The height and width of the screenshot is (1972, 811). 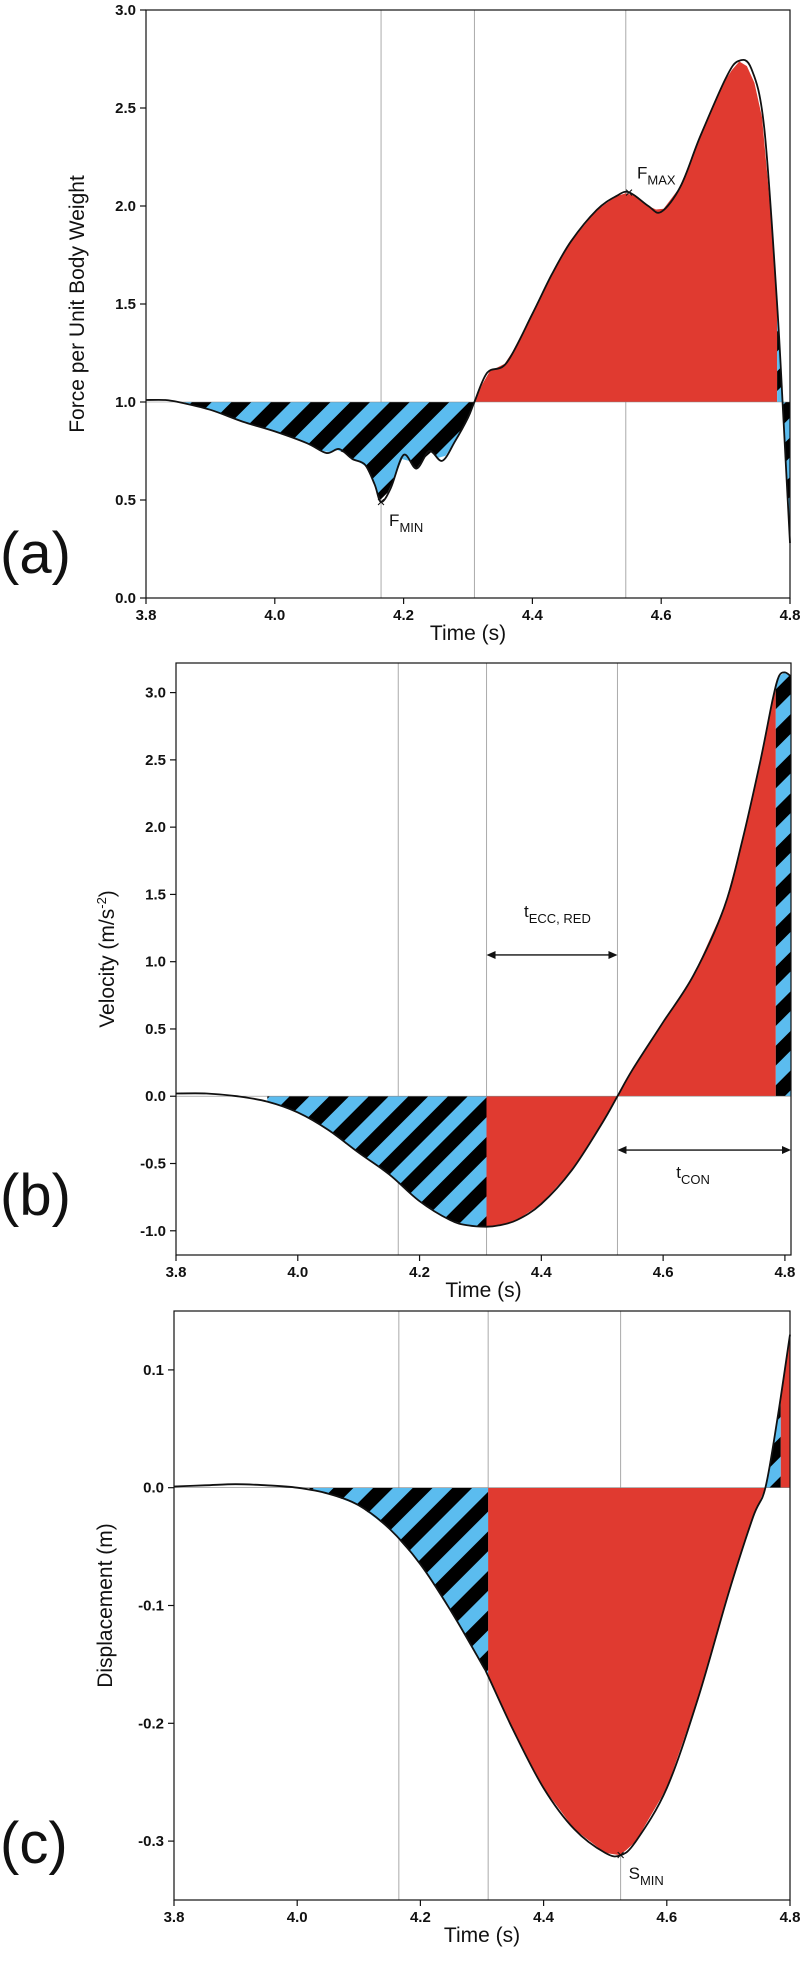 What do you see at coordinates (153, 1370) in the screenshot?
I see `y-tick-label-4: 0.1` at bounding box center [153, 1370].